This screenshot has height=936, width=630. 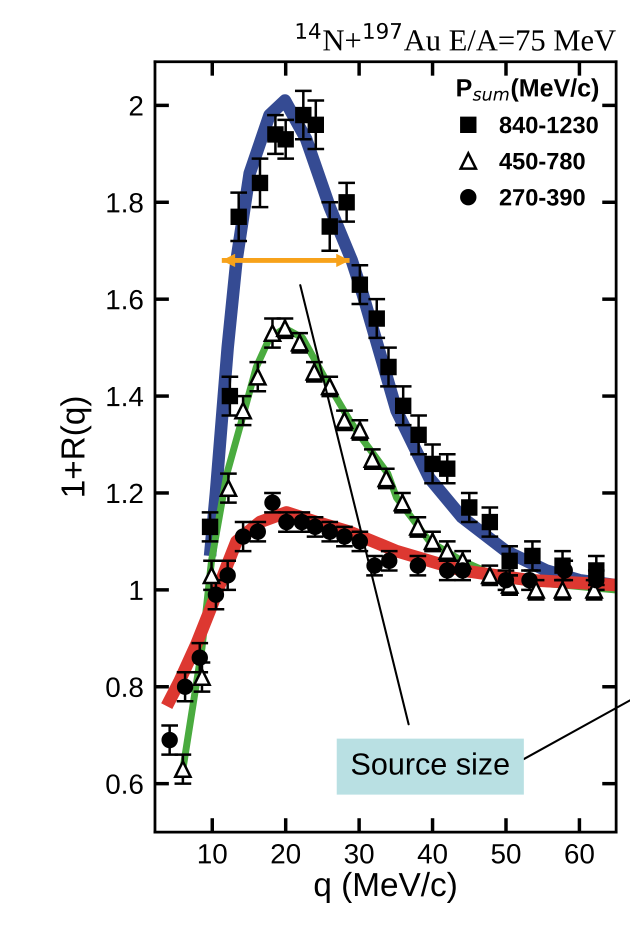 What do you see at coordinates (579, 854) in the screenshot?
I see `x-tick-label: 60` at bounding box center [579, 854].